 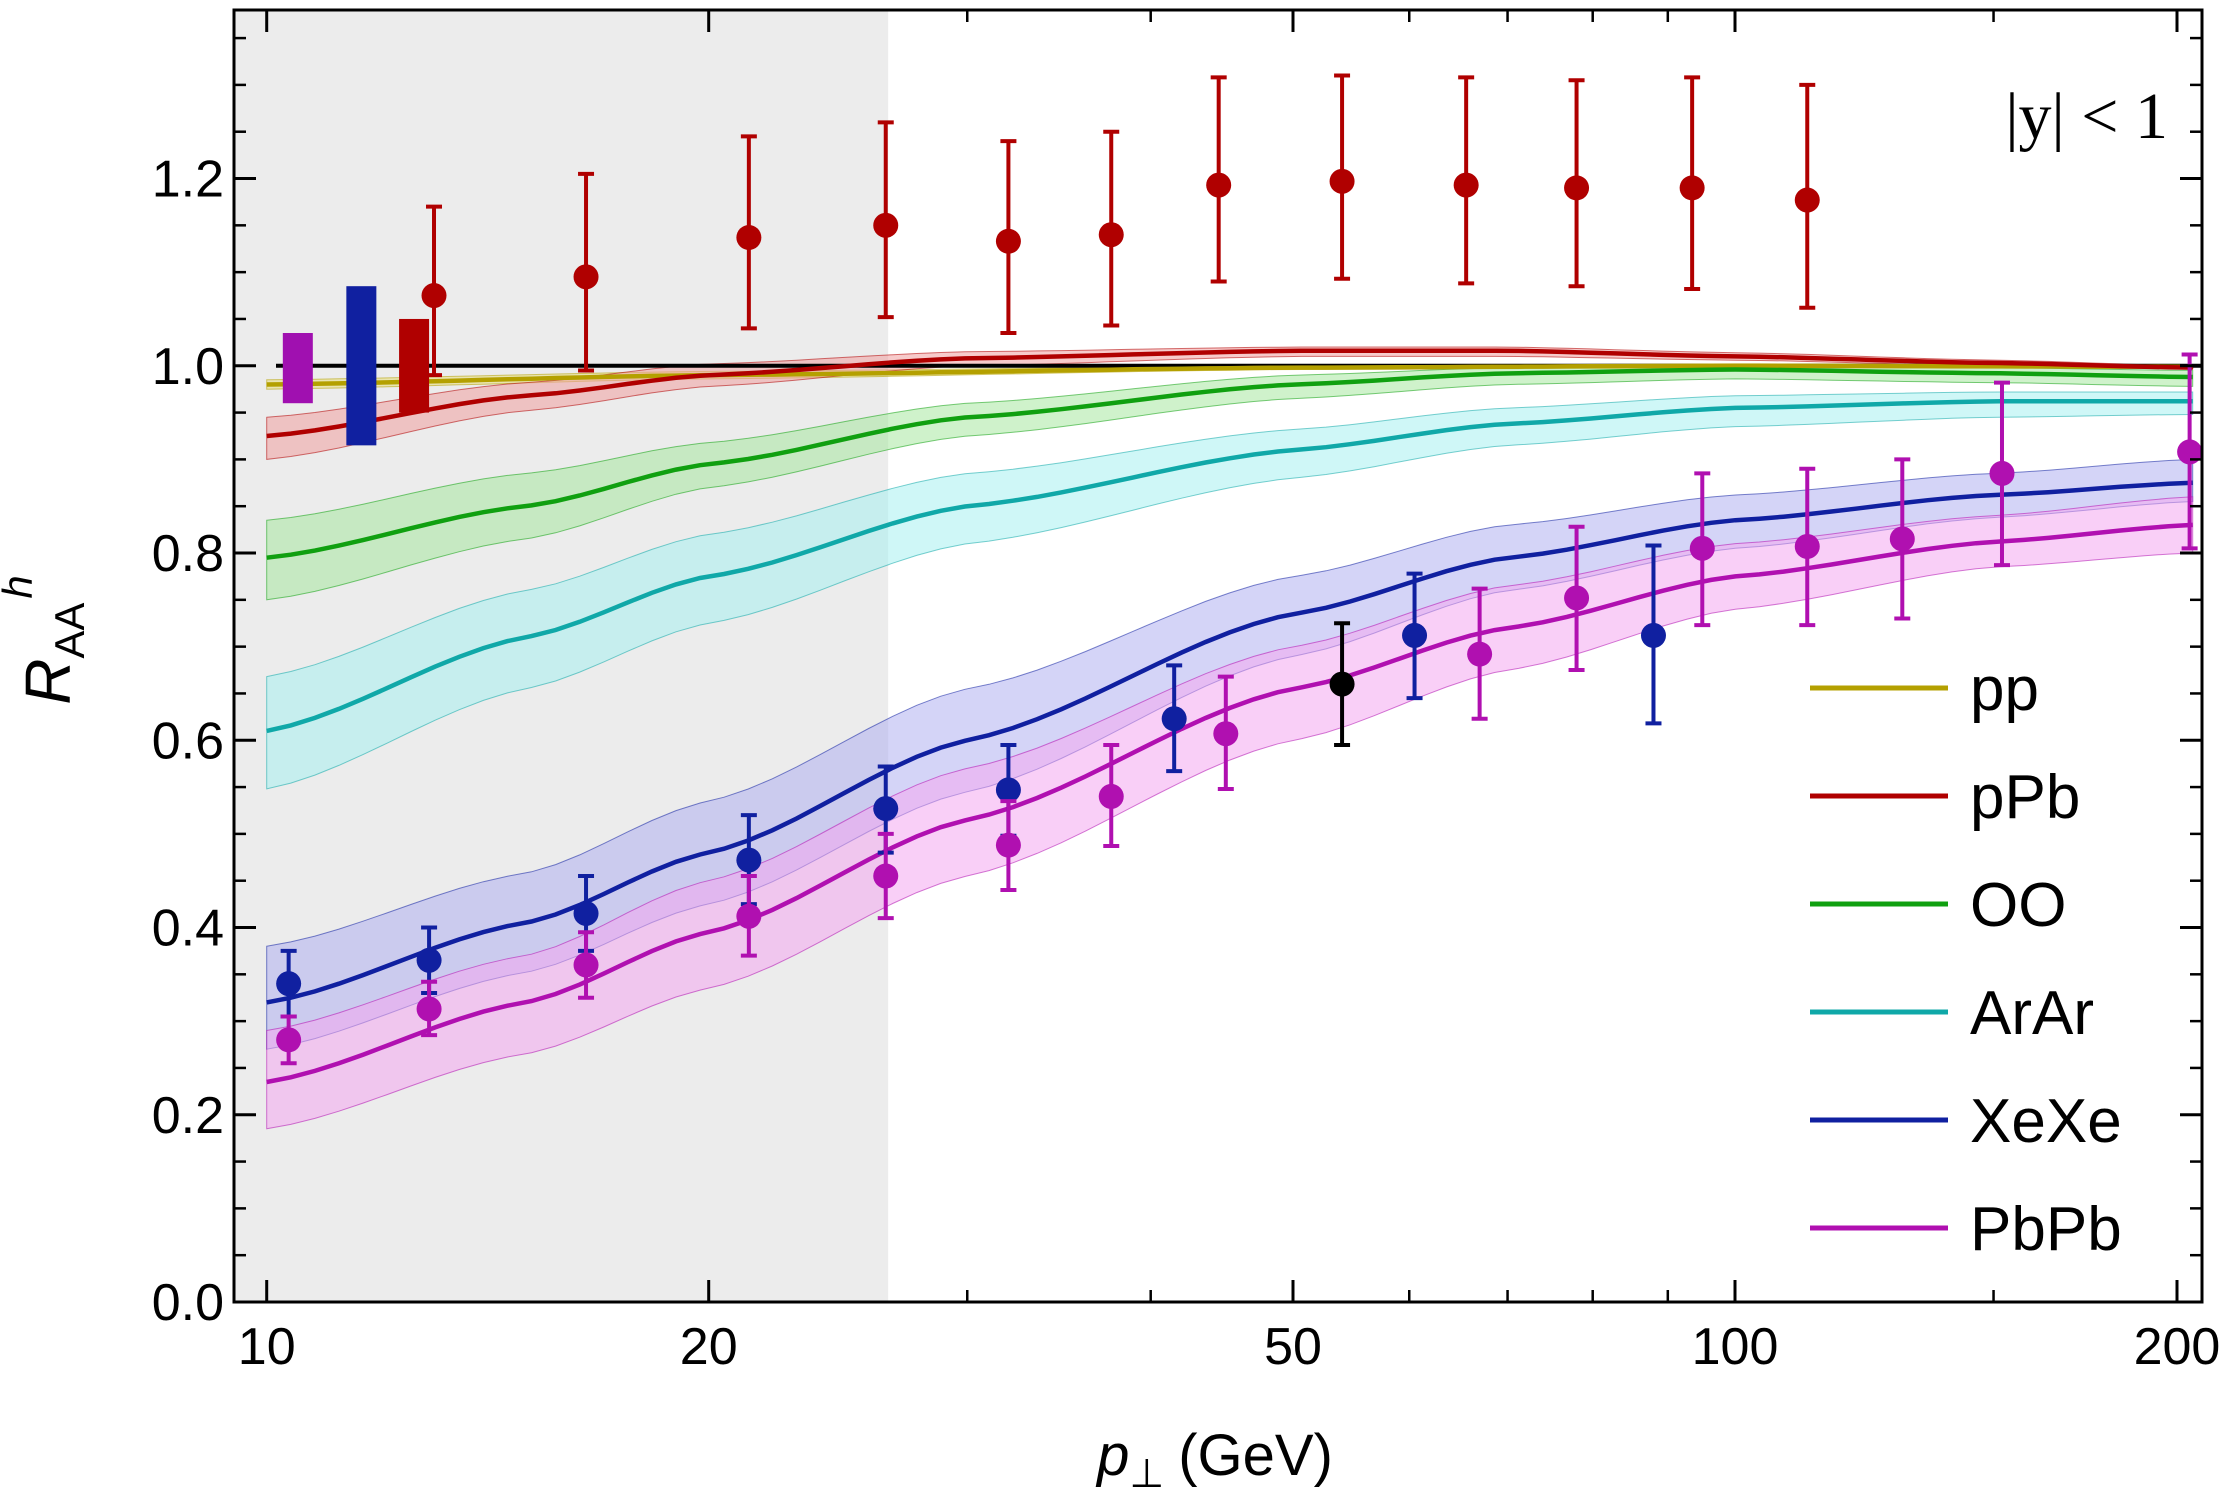 What do you see at coordinates (188, 554) in the screenshot?
I see `y-tick-label-0.8: 0.8` at bounding box center [188, 554].